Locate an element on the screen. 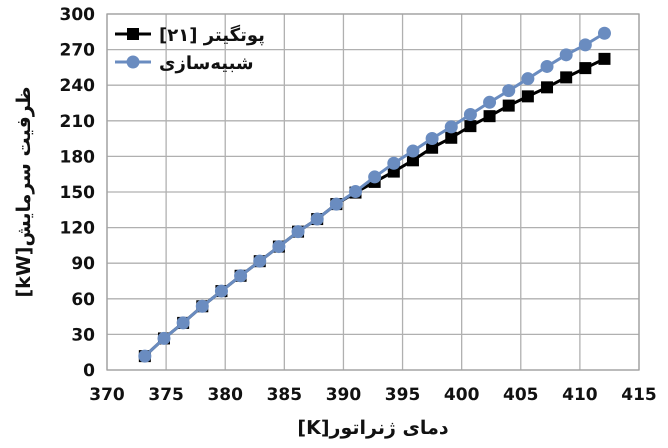 The width and height of the screenshot is (668, 448). y-tick-label: 180 is located at coordinates (78, 157).